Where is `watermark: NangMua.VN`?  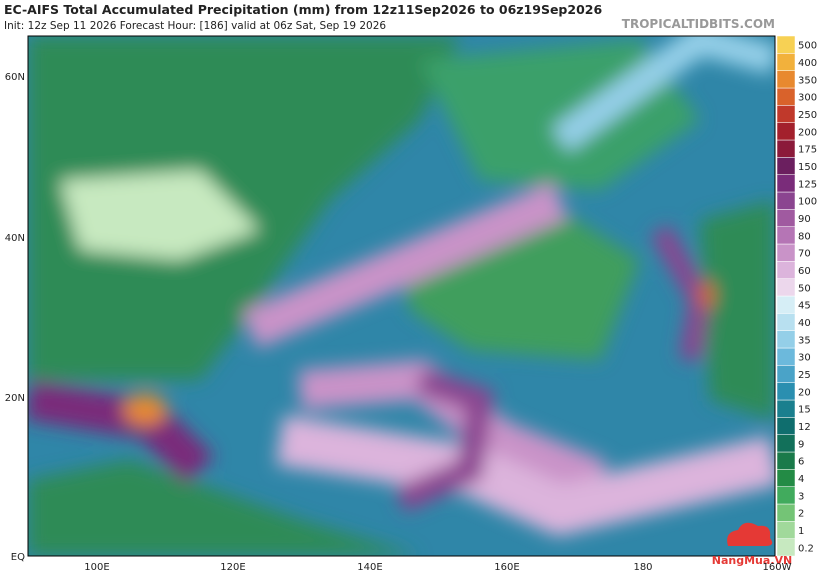
watermark: NangMua.VN is located at coordinates (752, 544).